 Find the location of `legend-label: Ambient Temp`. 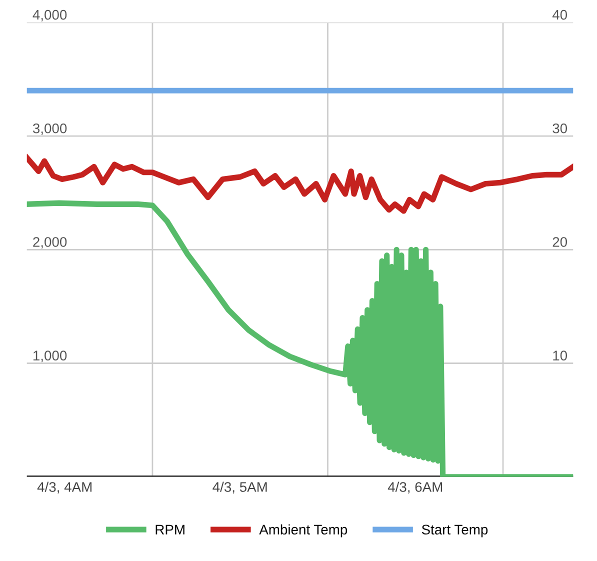

legend-label: Ambient Temp is located at coordinates (303, 531).